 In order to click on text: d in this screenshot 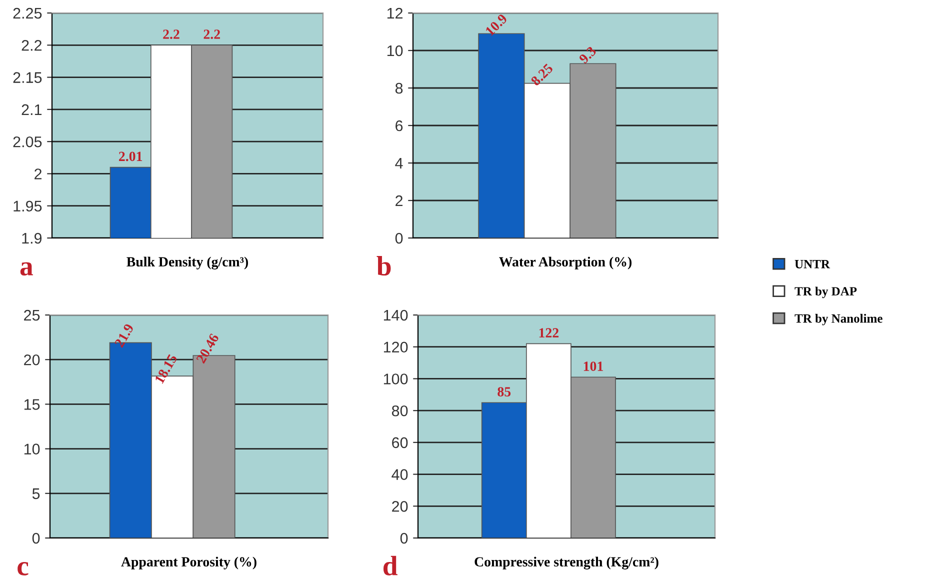, I will do `click(390, 566)`.